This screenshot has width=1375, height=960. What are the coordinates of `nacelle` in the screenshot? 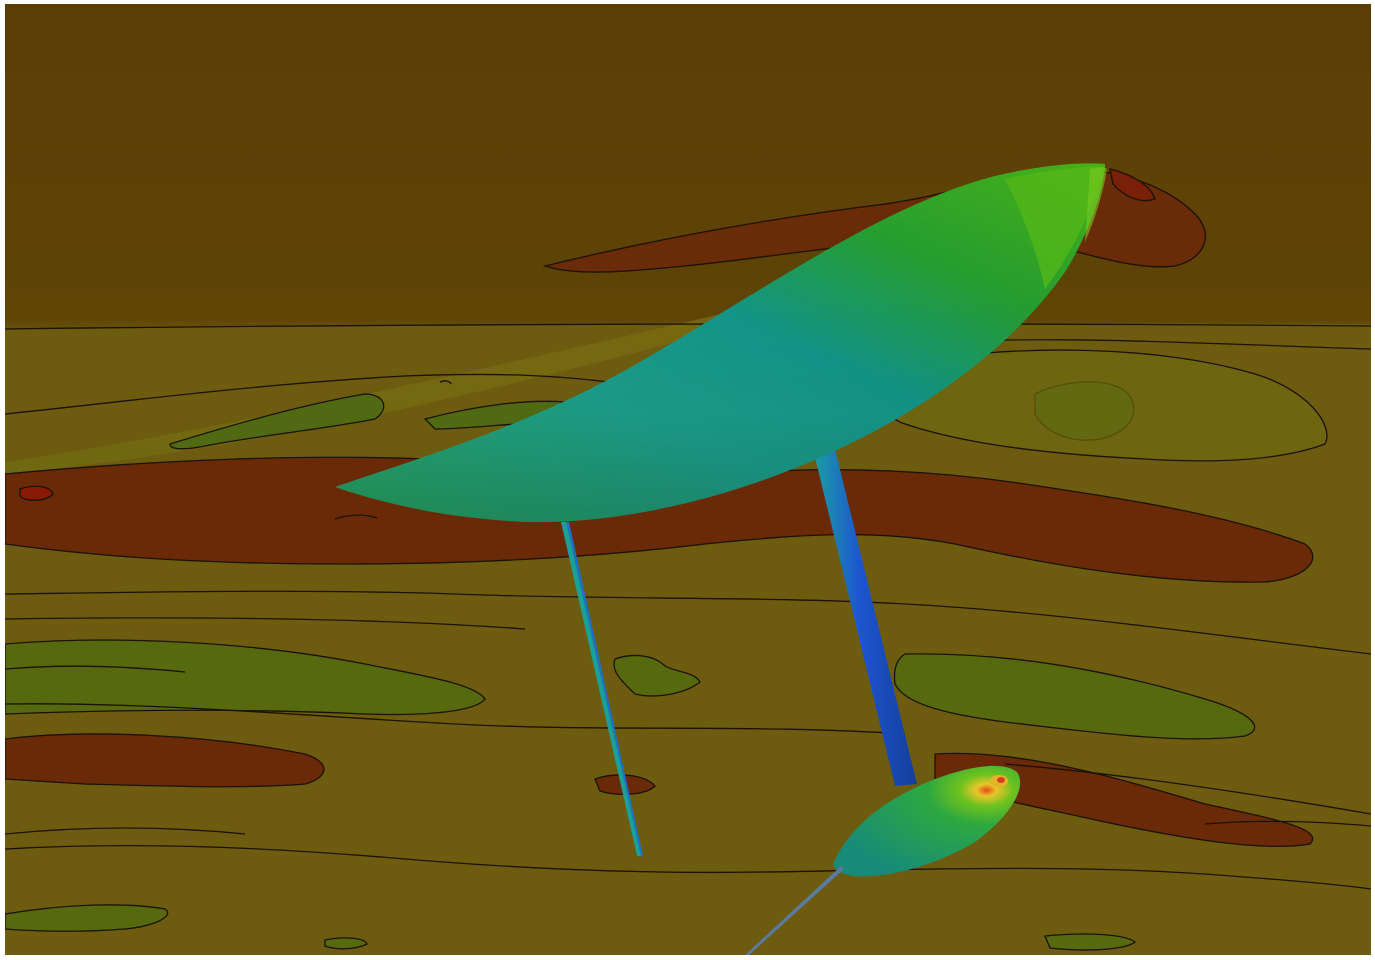 It's located at (927, 821).